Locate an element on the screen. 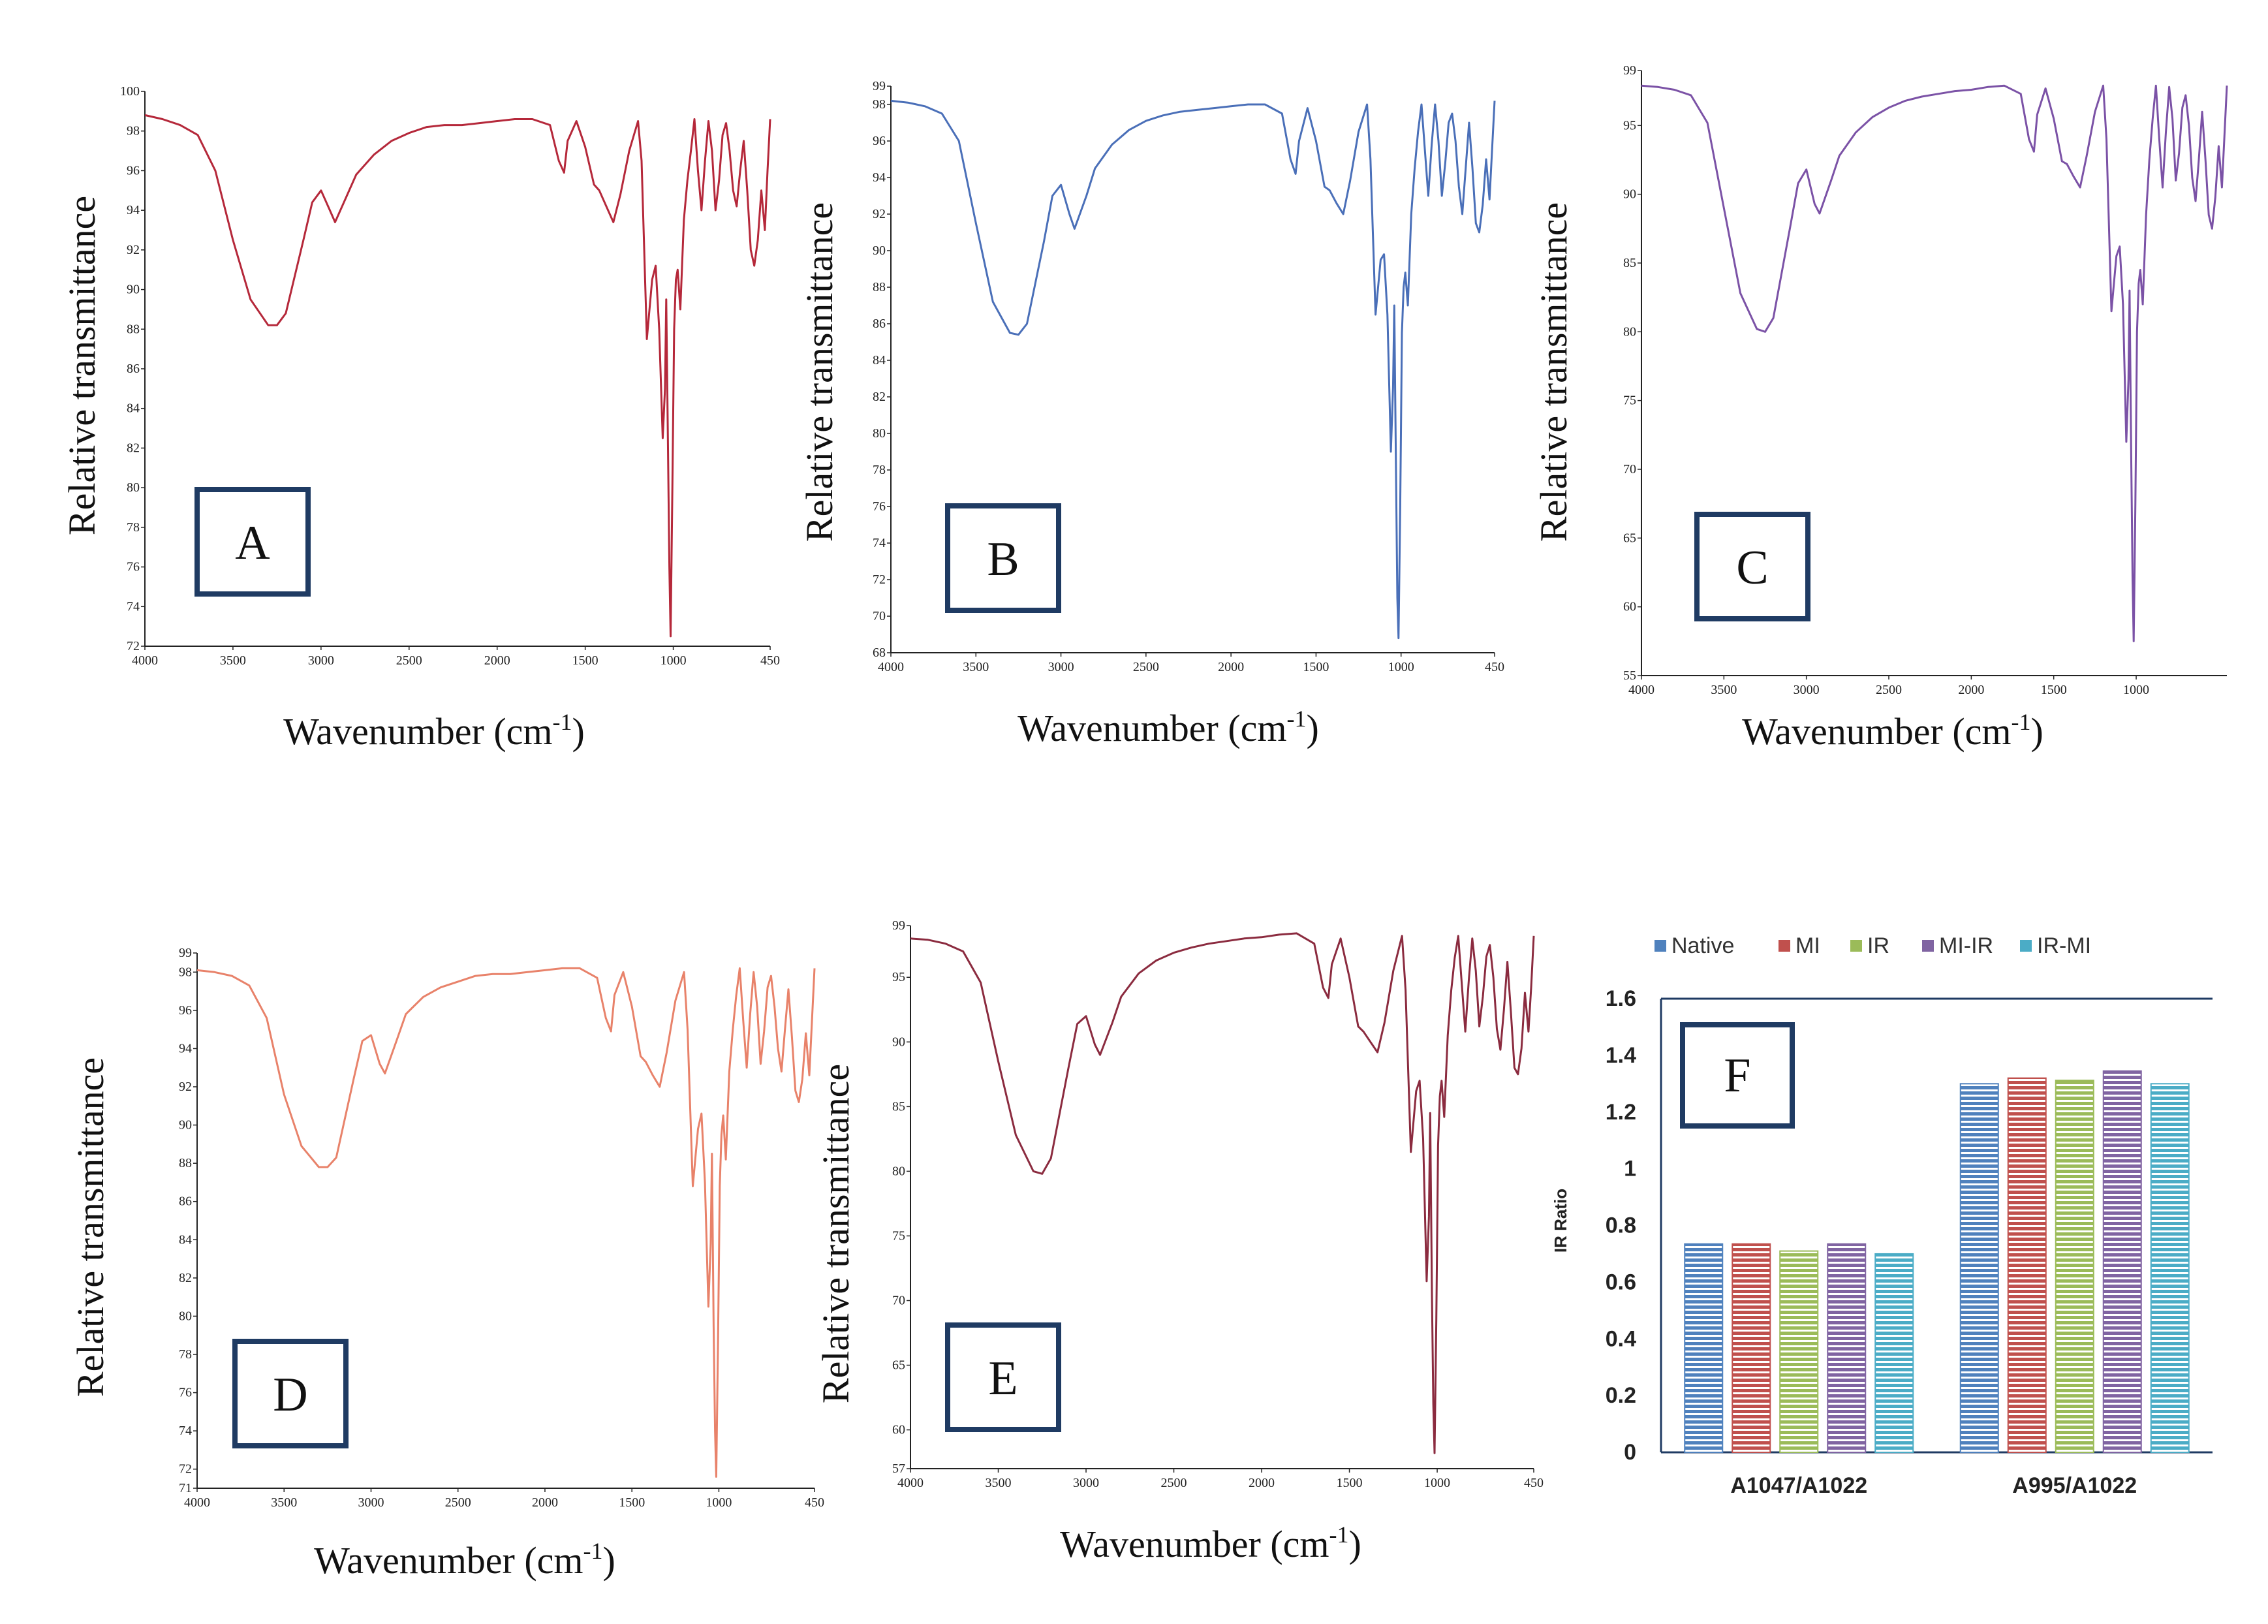 Image resolution: width=2268 pixels, height=1624 pixels. x-tick-label: 1000 is located at coordinates (2136, 690).